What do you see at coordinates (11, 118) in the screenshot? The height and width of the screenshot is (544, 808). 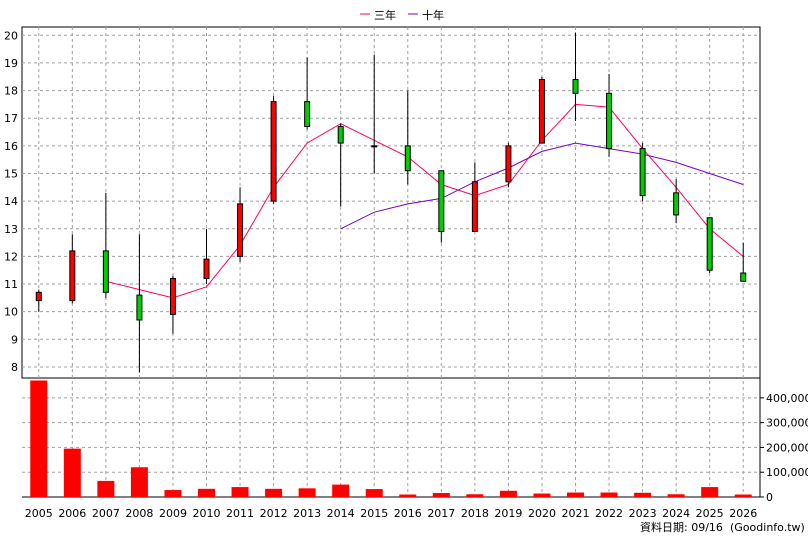 I see `price-tick-label: 17` at bounding box center [11, 118].